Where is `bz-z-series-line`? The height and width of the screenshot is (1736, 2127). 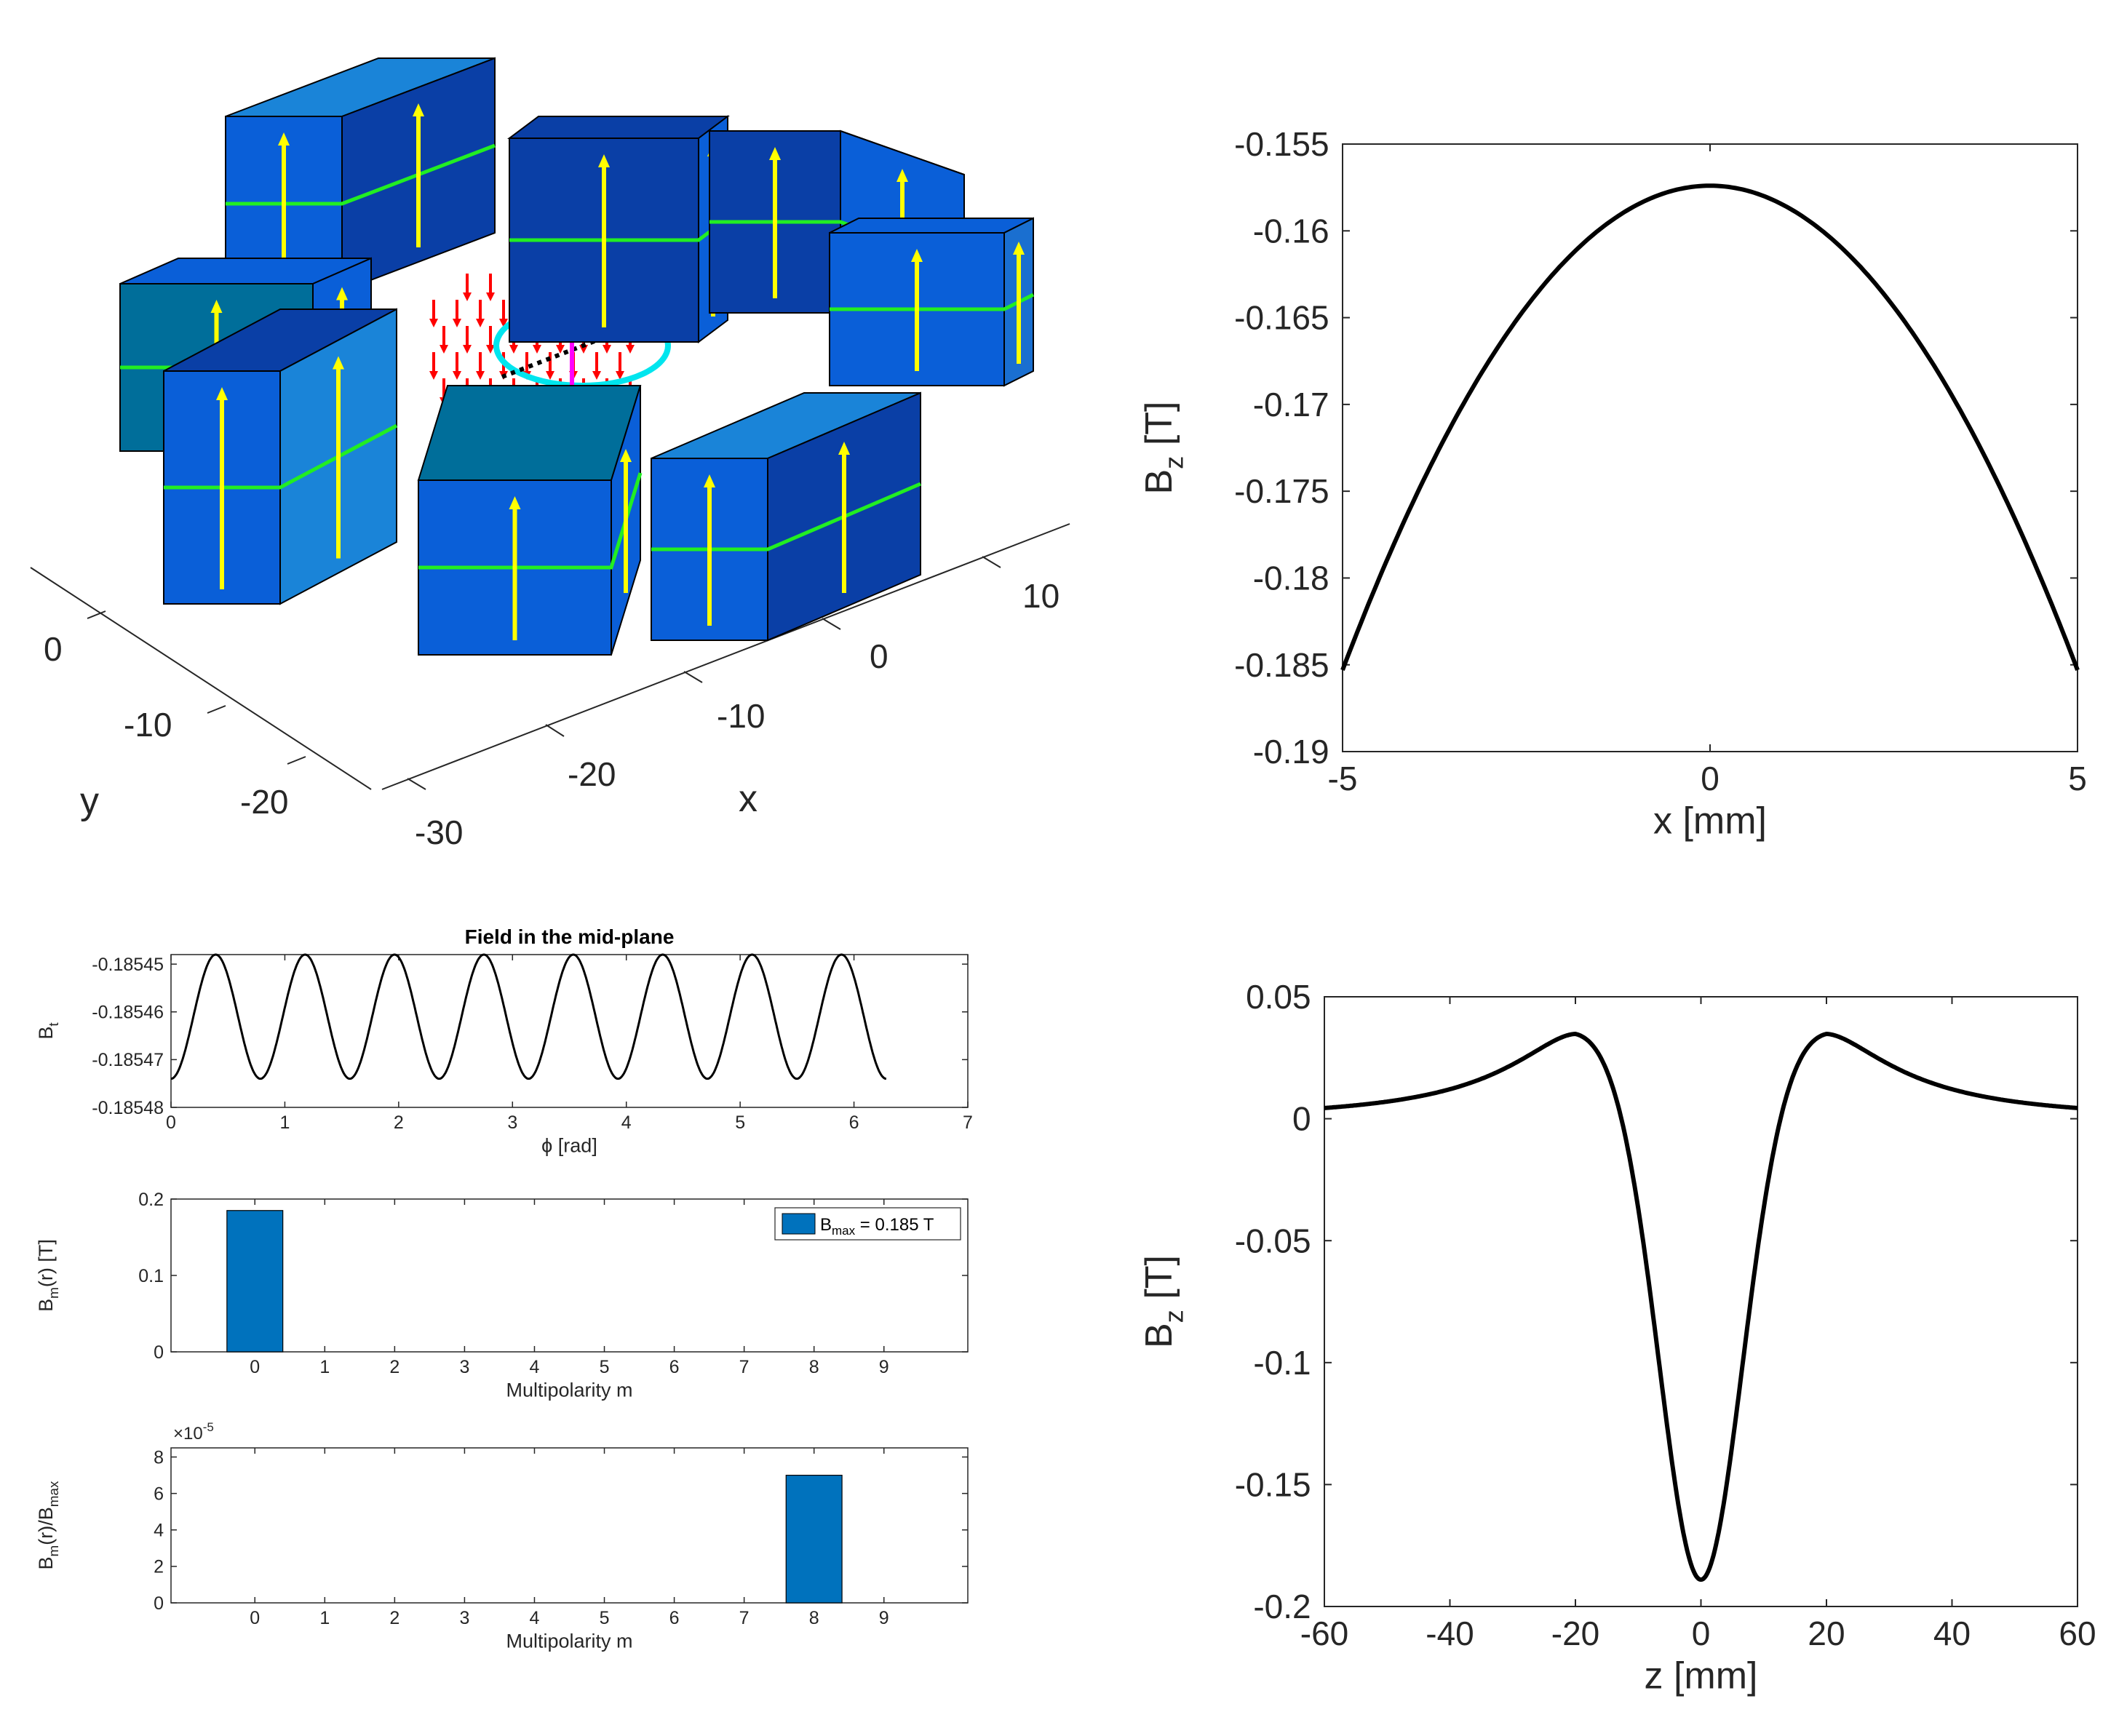
bz-z-series-line is located at coordinates (1701, 1306).